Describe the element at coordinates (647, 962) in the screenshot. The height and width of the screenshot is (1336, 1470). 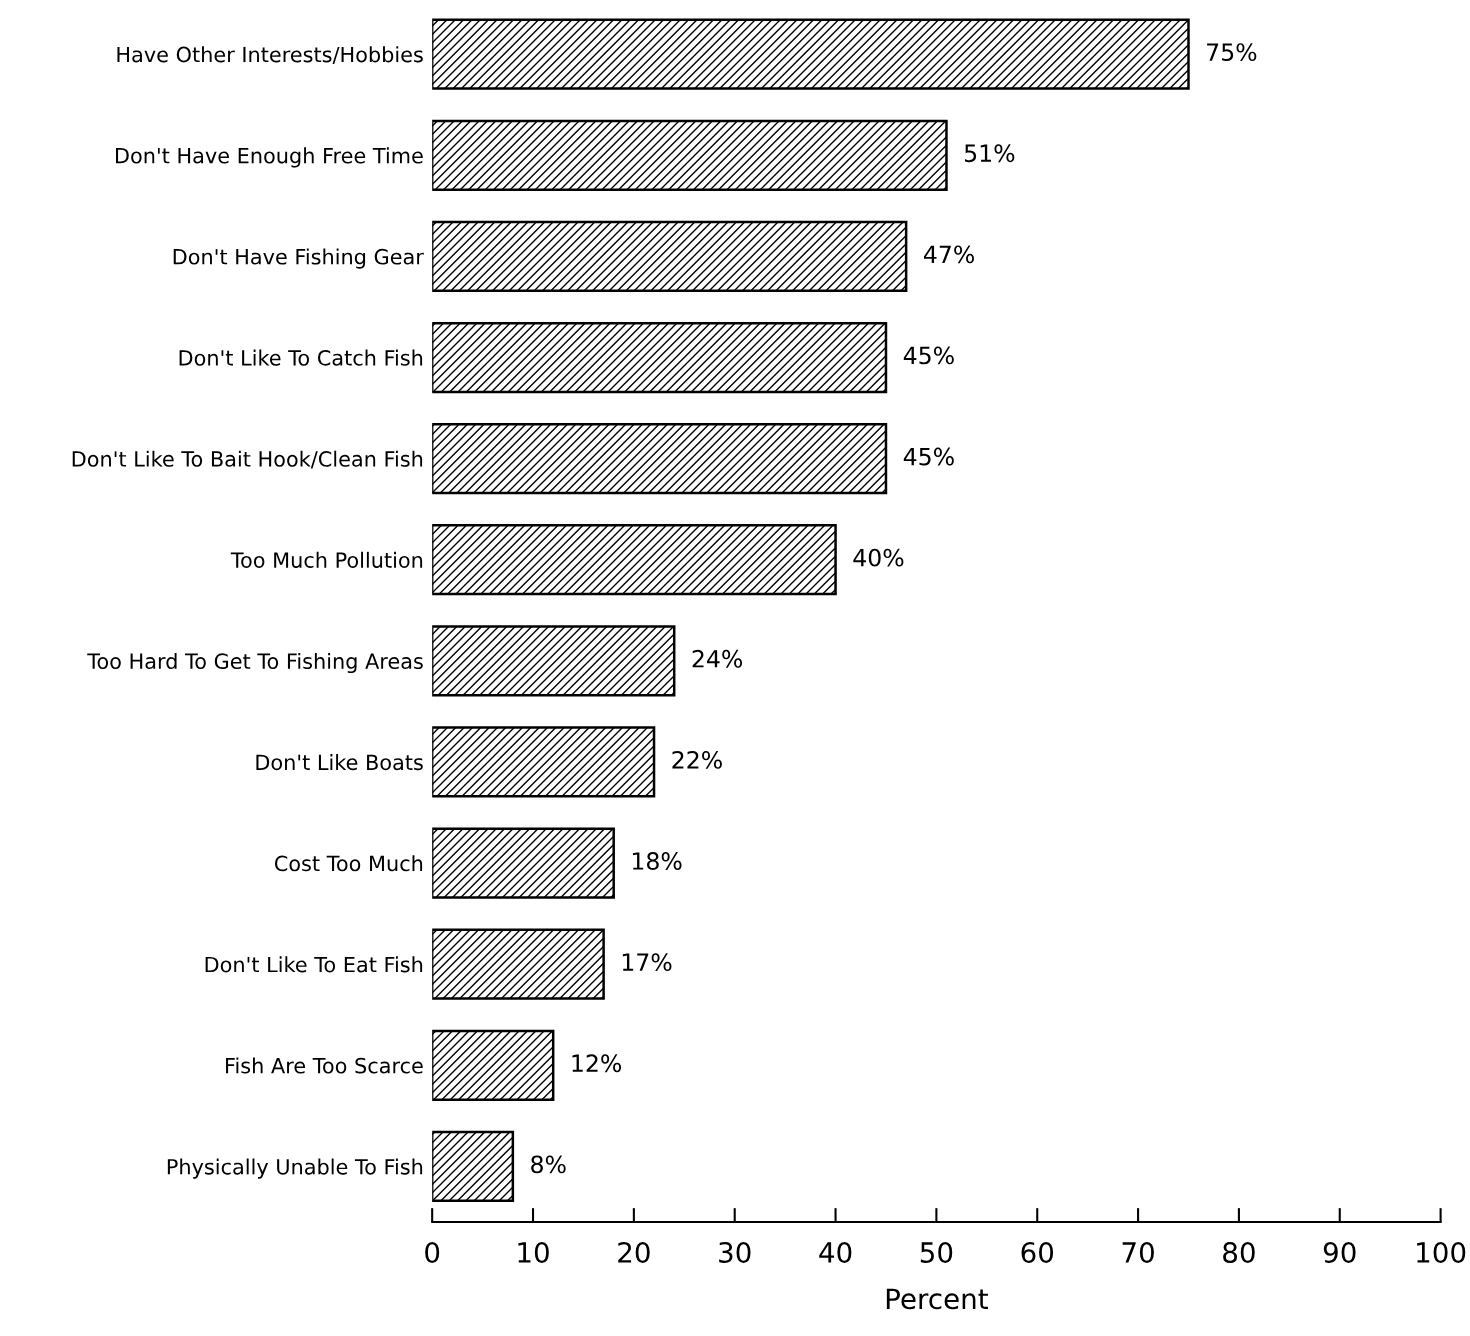
I see `data-label: 17%` at that location.